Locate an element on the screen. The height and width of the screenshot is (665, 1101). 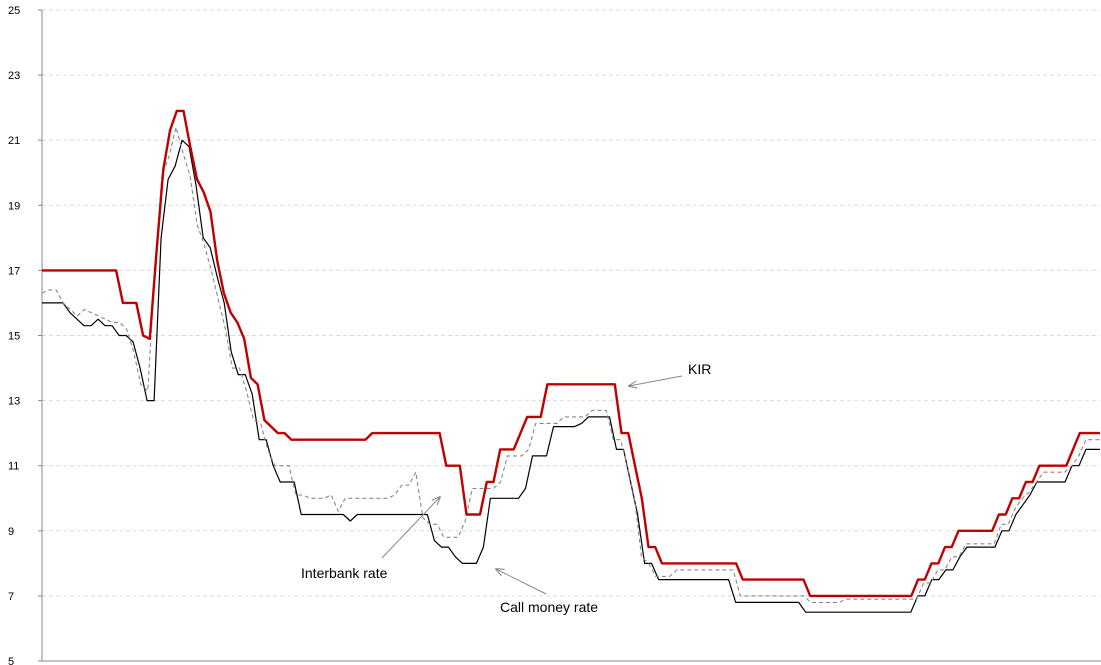
annotations: KIR Interbank rate Call money rate is located at coordinates (506, 488).